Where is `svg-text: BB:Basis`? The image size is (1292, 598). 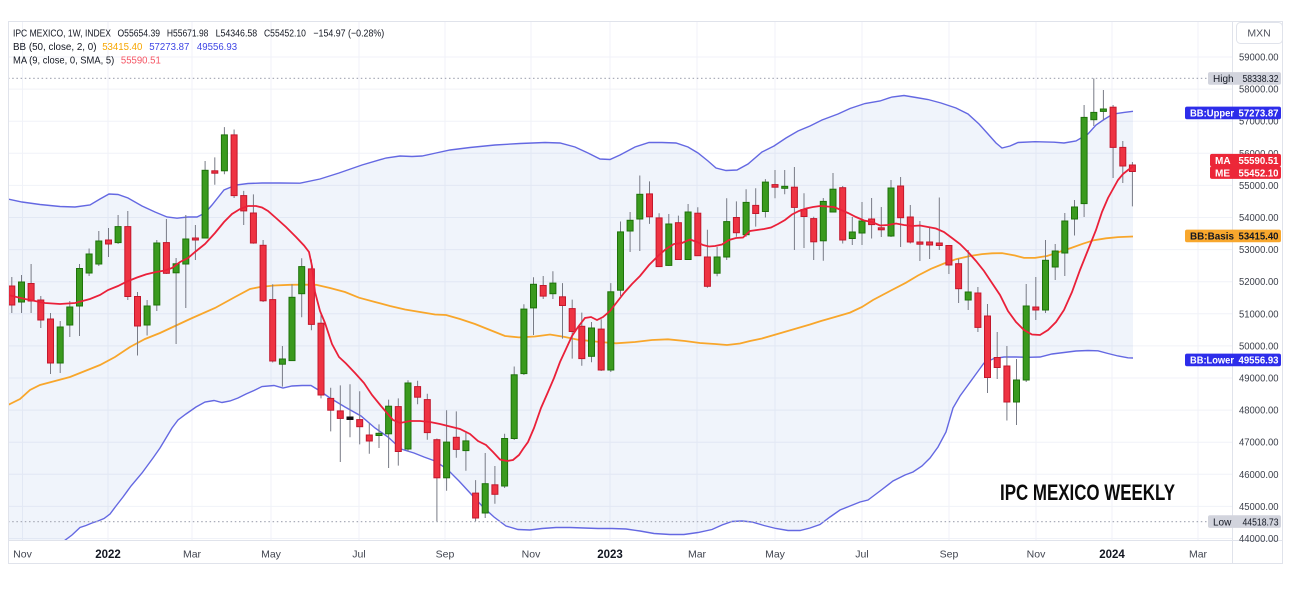
svg-text: BB:Basis is located at coordinates (1212, 237).